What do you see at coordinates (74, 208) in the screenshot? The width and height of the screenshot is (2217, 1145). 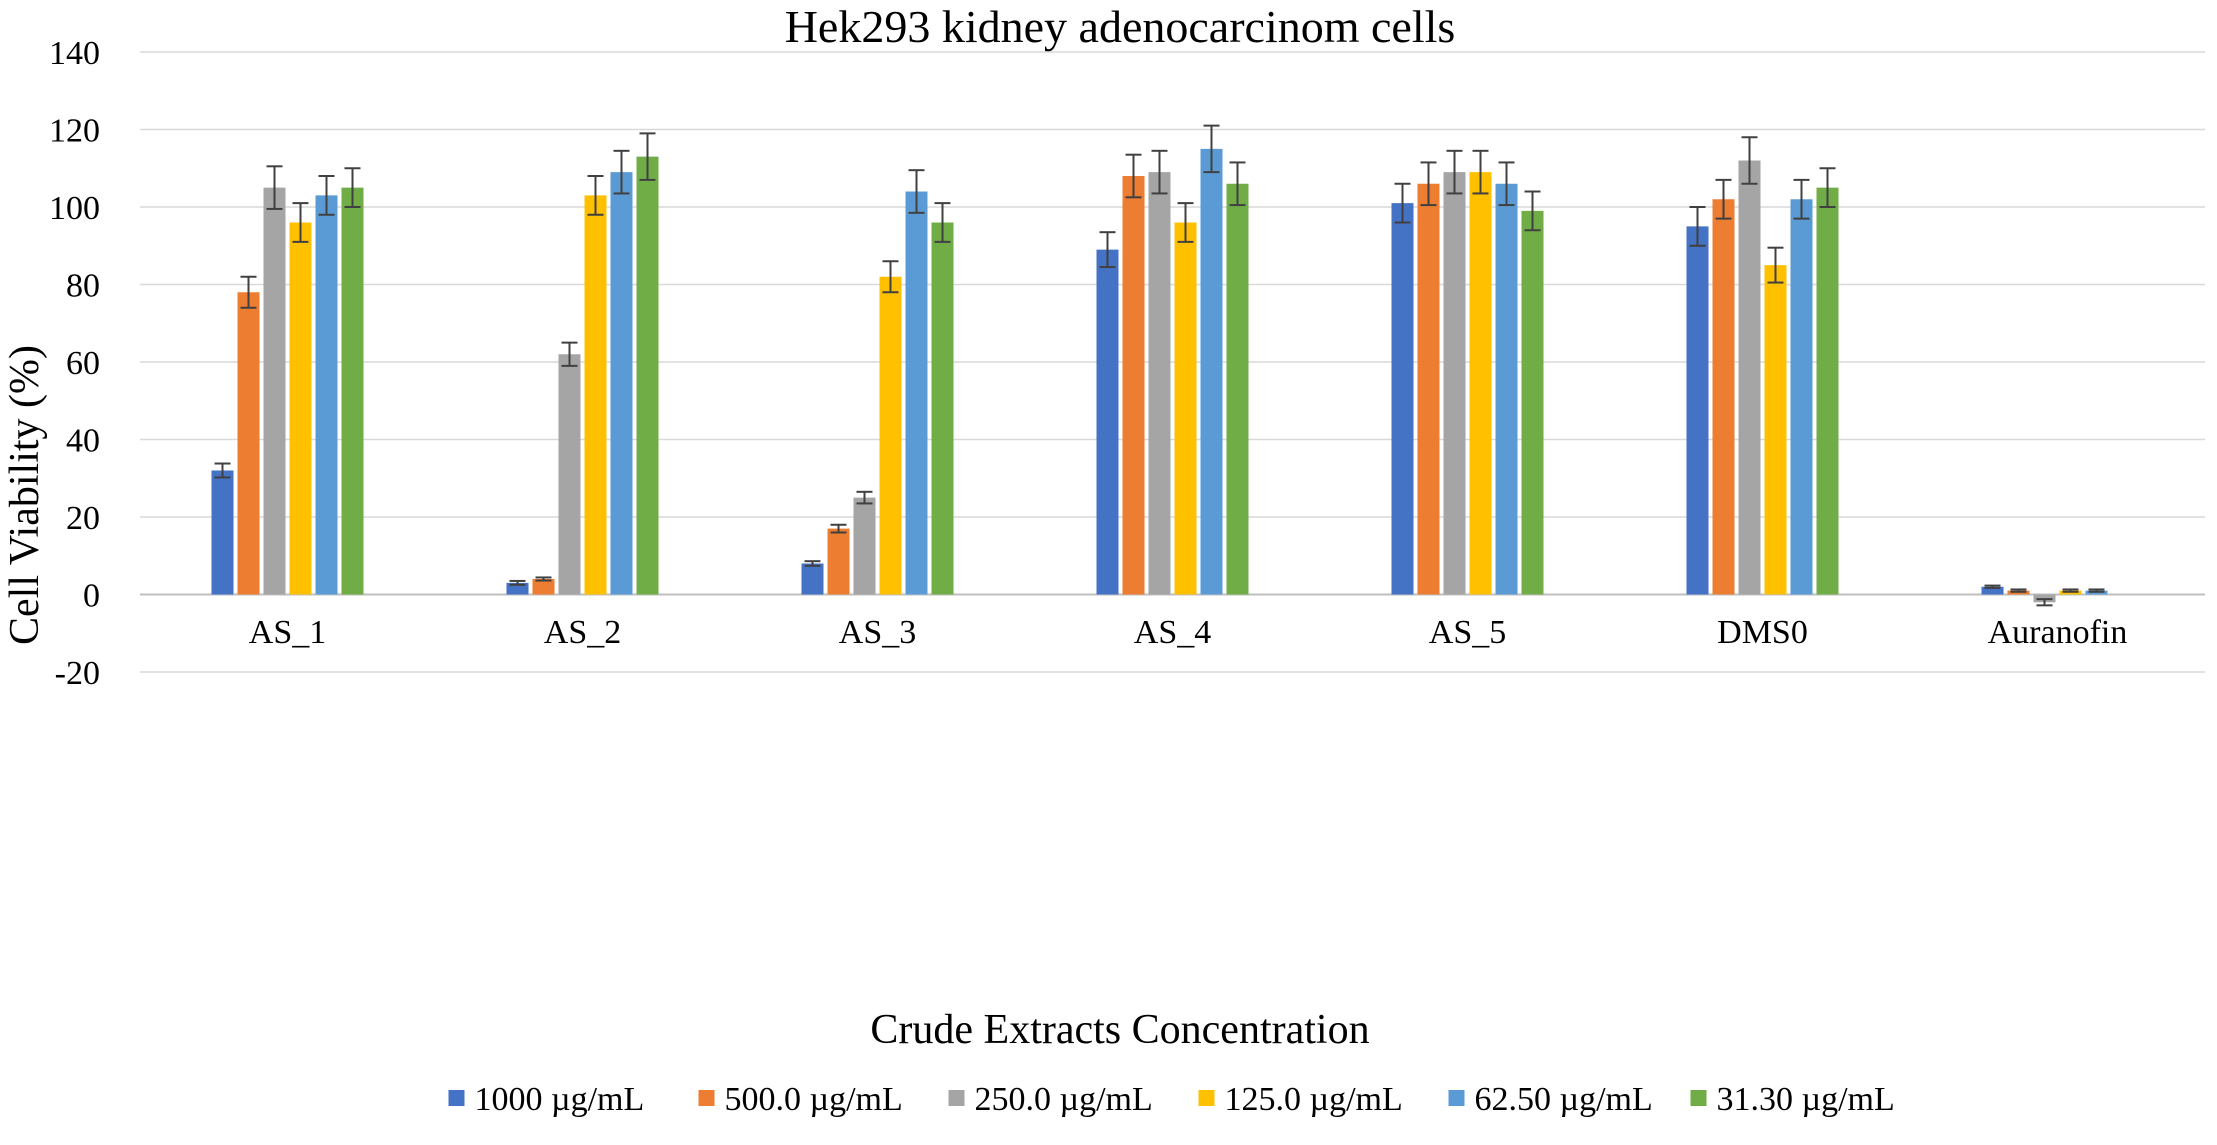 I see `y-tick-label: 100` at bounding box center [74, 208].